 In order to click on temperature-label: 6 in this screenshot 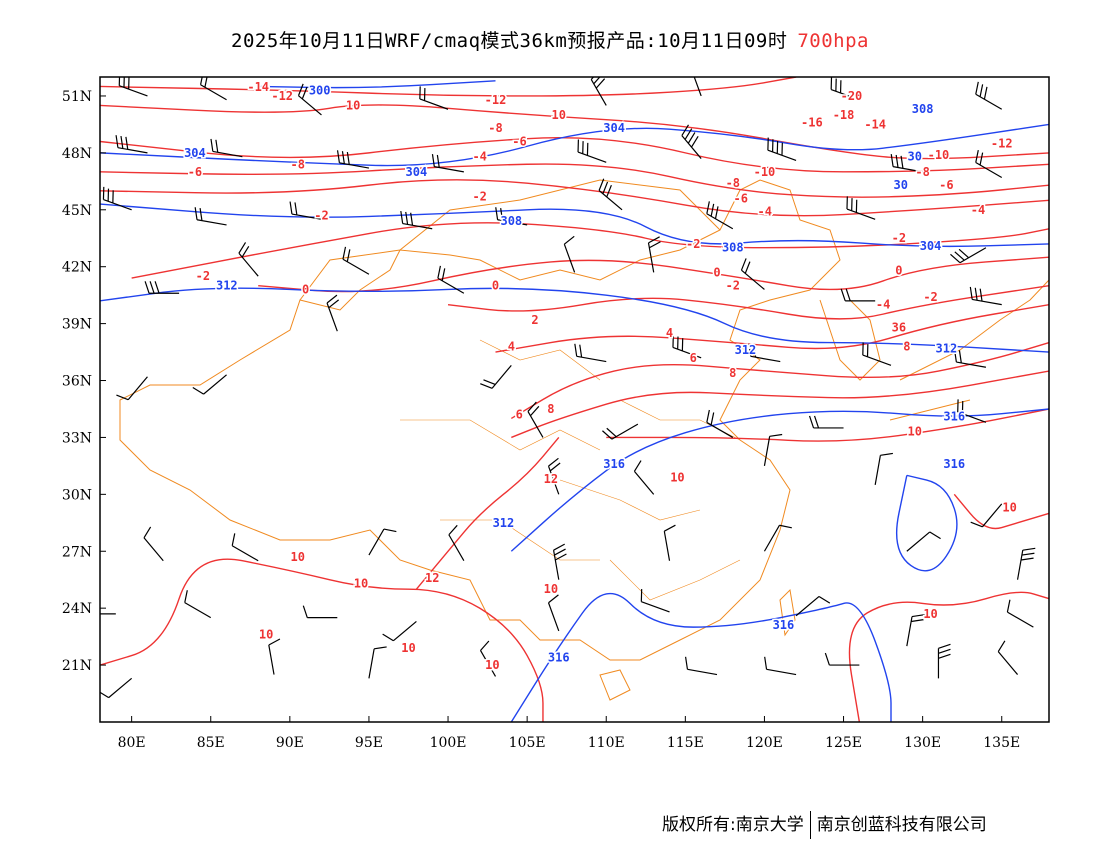, I will do `click(519, 415)`.